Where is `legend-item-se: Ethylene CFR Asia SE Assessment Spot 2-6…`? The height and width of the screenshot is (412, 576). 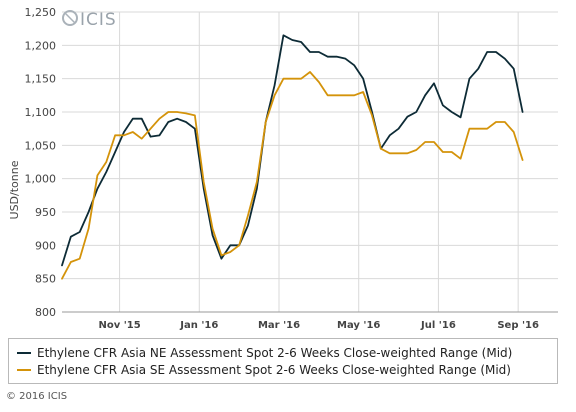
legend-item-se: Ethylene CFR Asia SE Assessment Spot 2-6… is located at coordinates (283, 369).